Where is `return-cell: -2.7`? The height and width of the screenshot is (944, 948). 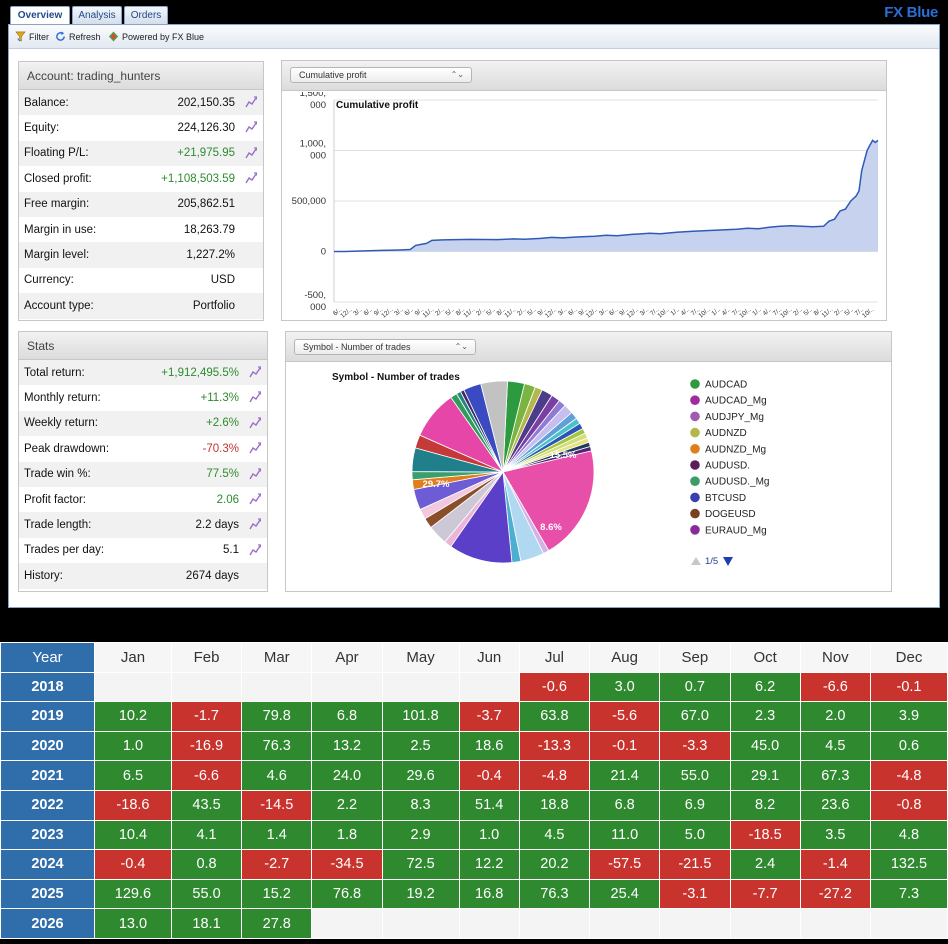
return-cell: -2.7 is located at coordinates (277, 864).